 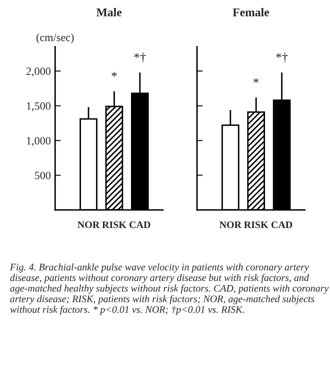 What do you see at coordinates (38, 141) in the screenshot?
I see `y-tick-label: 1,000` at bounding box center [38, 141].